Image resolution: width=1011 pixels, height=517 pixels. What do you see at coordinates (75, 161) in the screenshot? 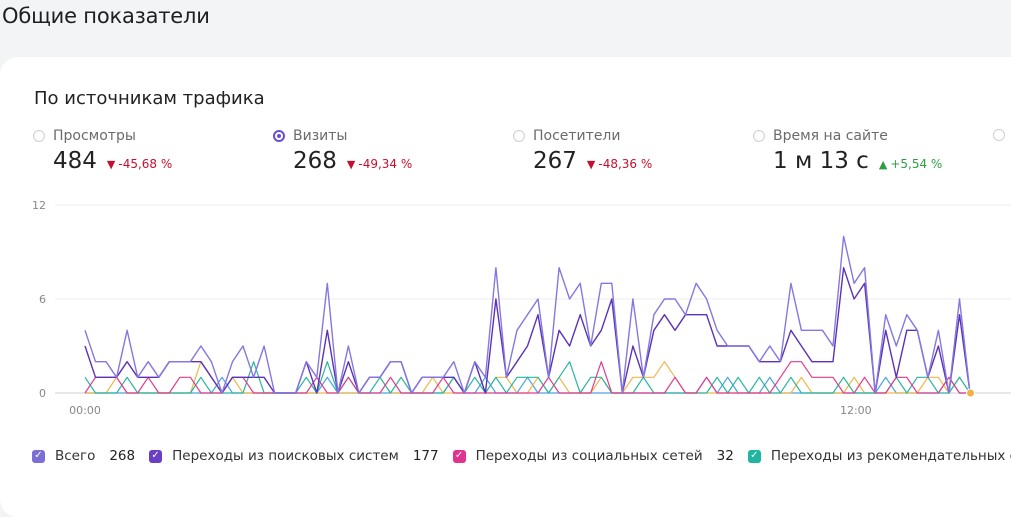
I see `metric-value: 484` at bounding box center [75, 161].